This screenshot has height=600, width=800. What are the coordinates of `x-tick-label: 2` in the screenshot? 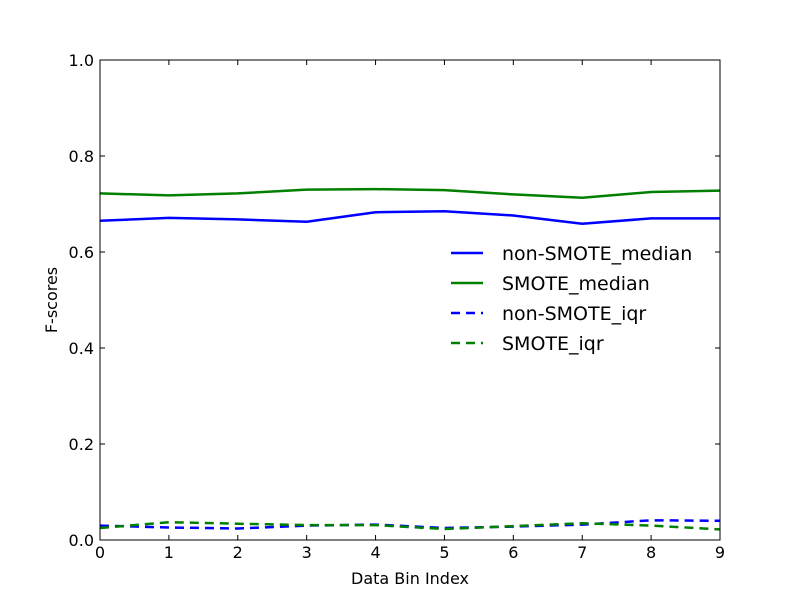 It's located at (238, 552).